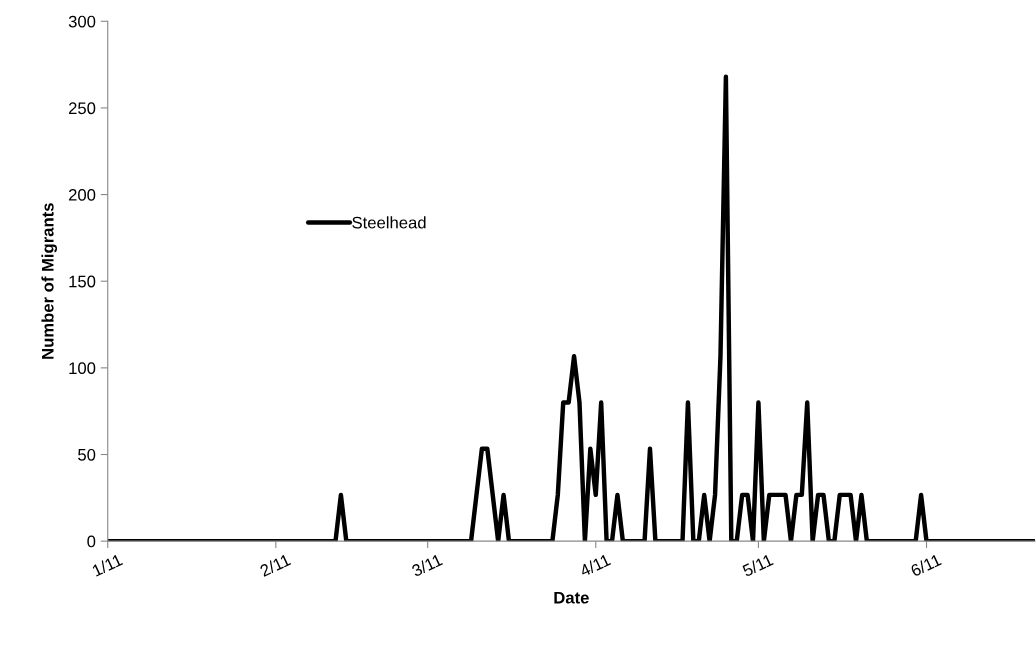 The height and width of the screenshot is (645, 1036). I want to click on y-tick-label: 50, so click(87, 454).